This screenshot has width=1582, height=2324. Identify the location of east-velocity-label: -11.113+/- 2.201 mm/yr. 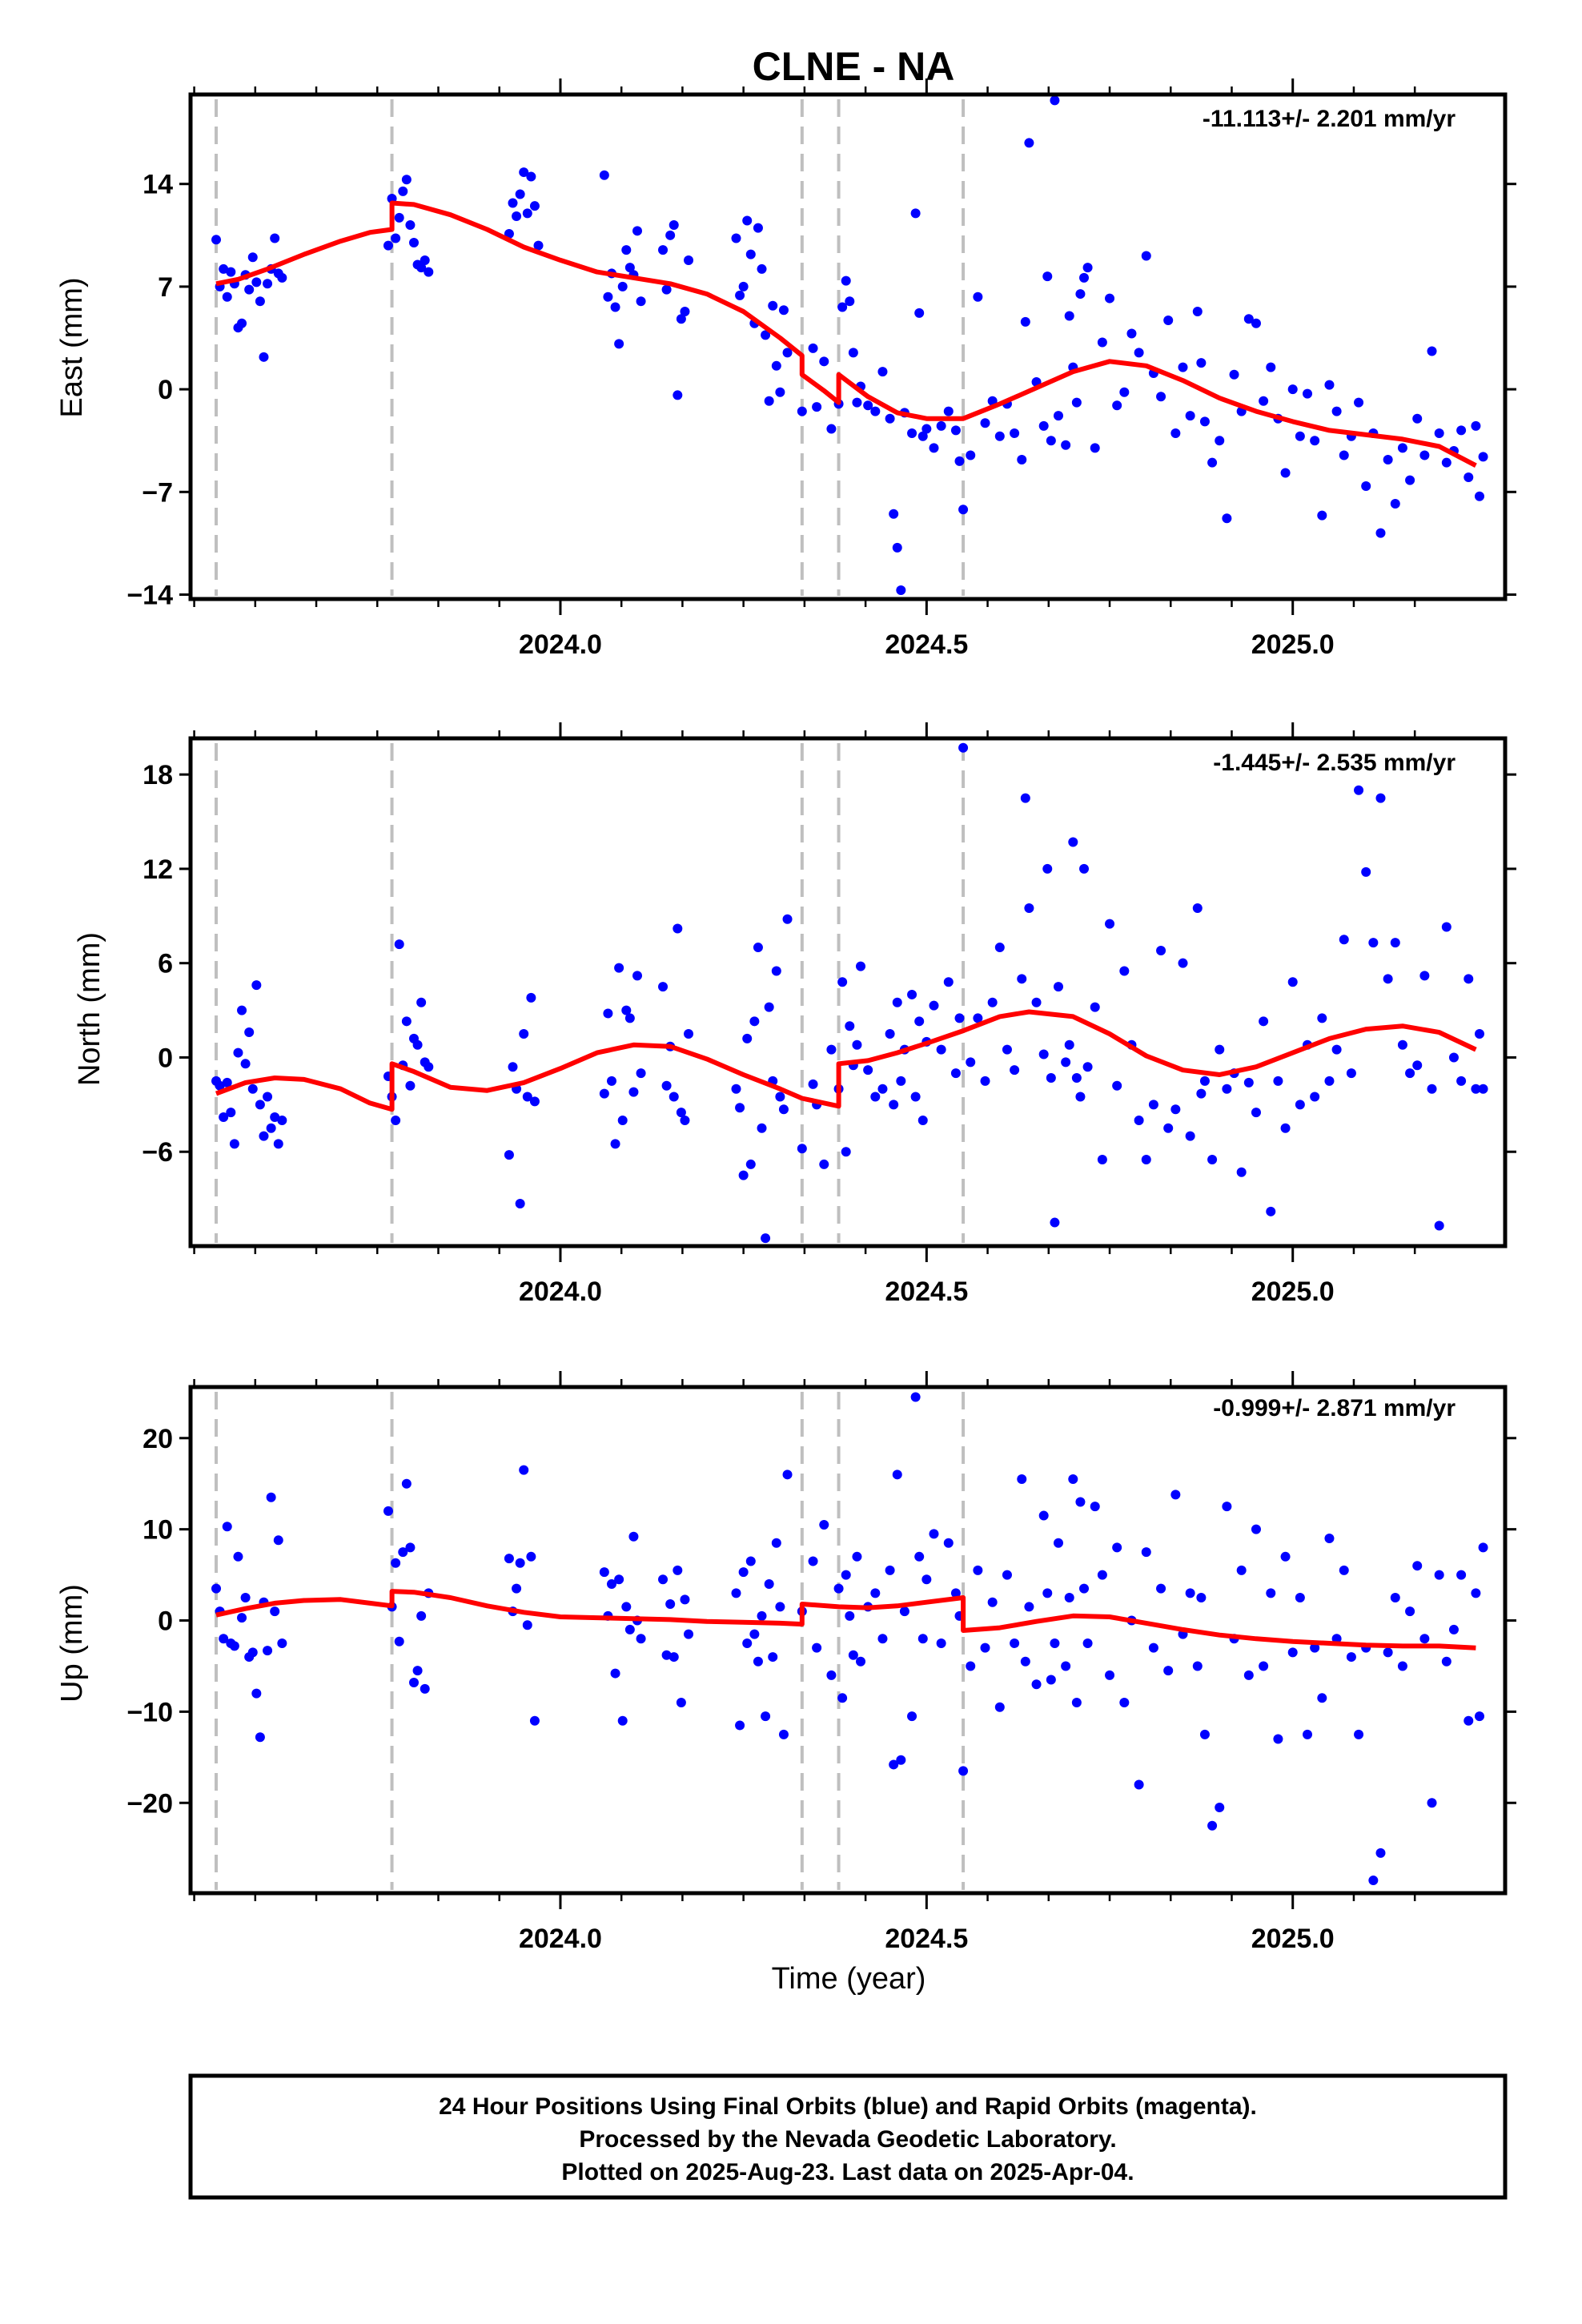
(1329, 119).